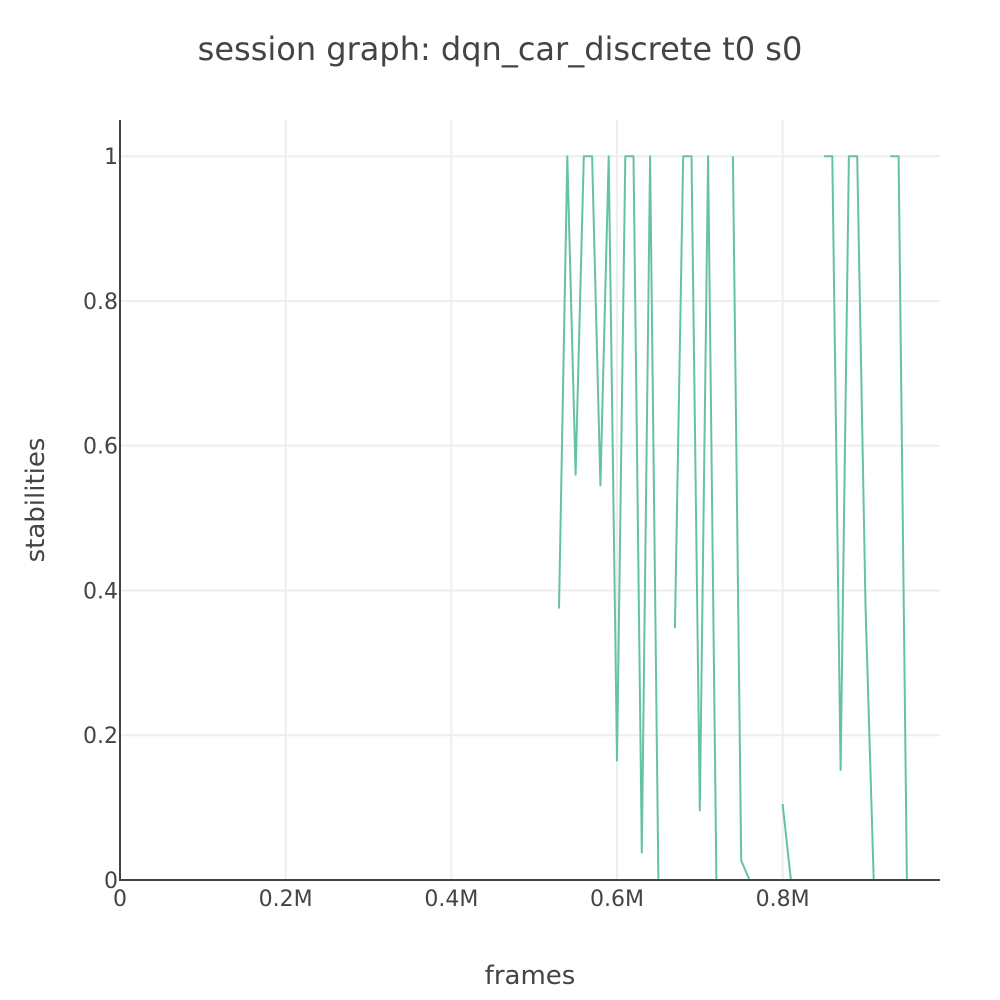 The height and width of the screenshot is (1000, 1000). I want to click on x-ticks: 0 0.2M 0.4M 0.6M 0.8M, so click(461, 899).